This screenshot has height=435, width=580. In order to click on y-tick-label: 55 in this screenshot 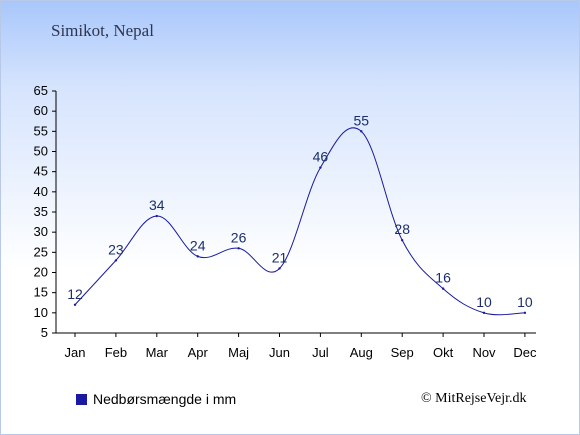, I will do `click(41, 130)`.